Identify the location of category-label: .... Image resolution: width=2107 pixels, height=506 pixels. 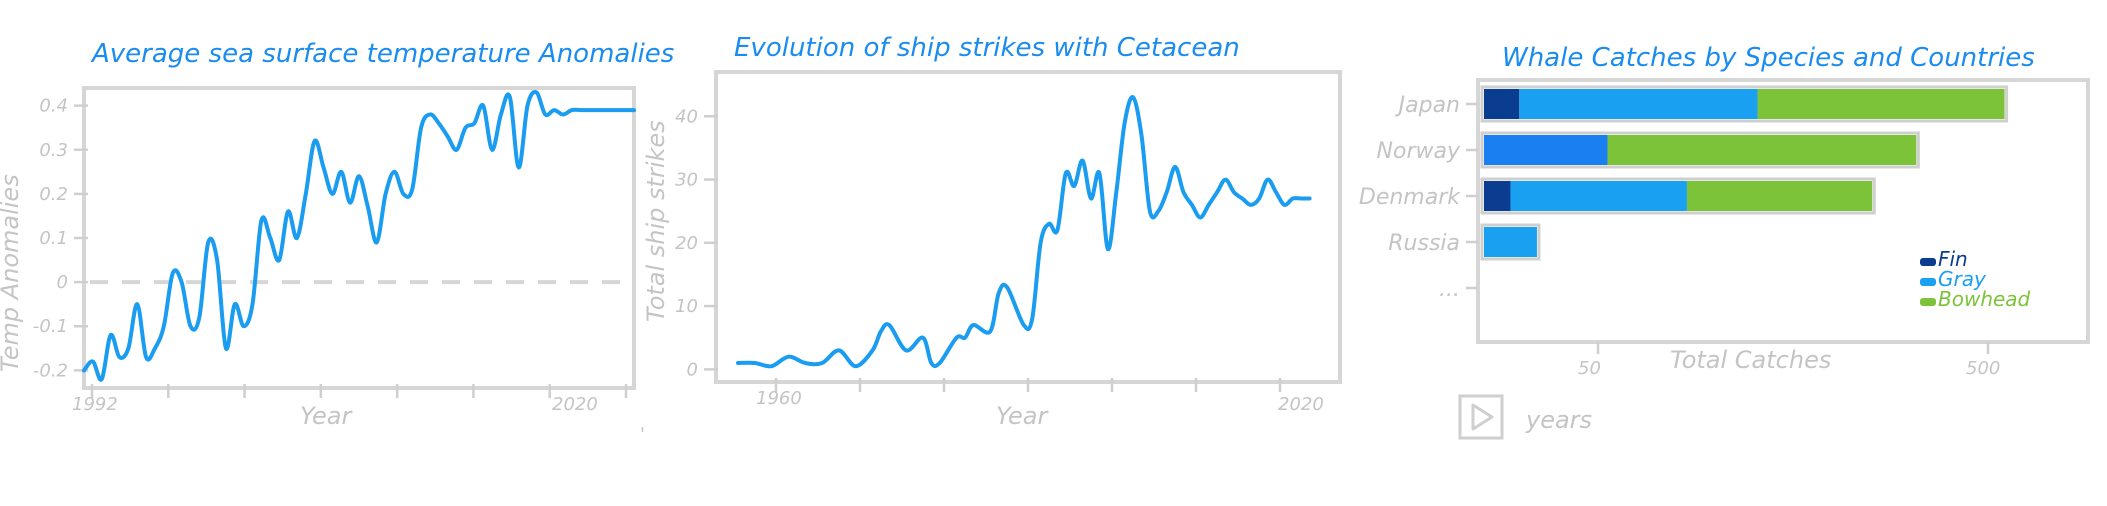
(1449, 289).